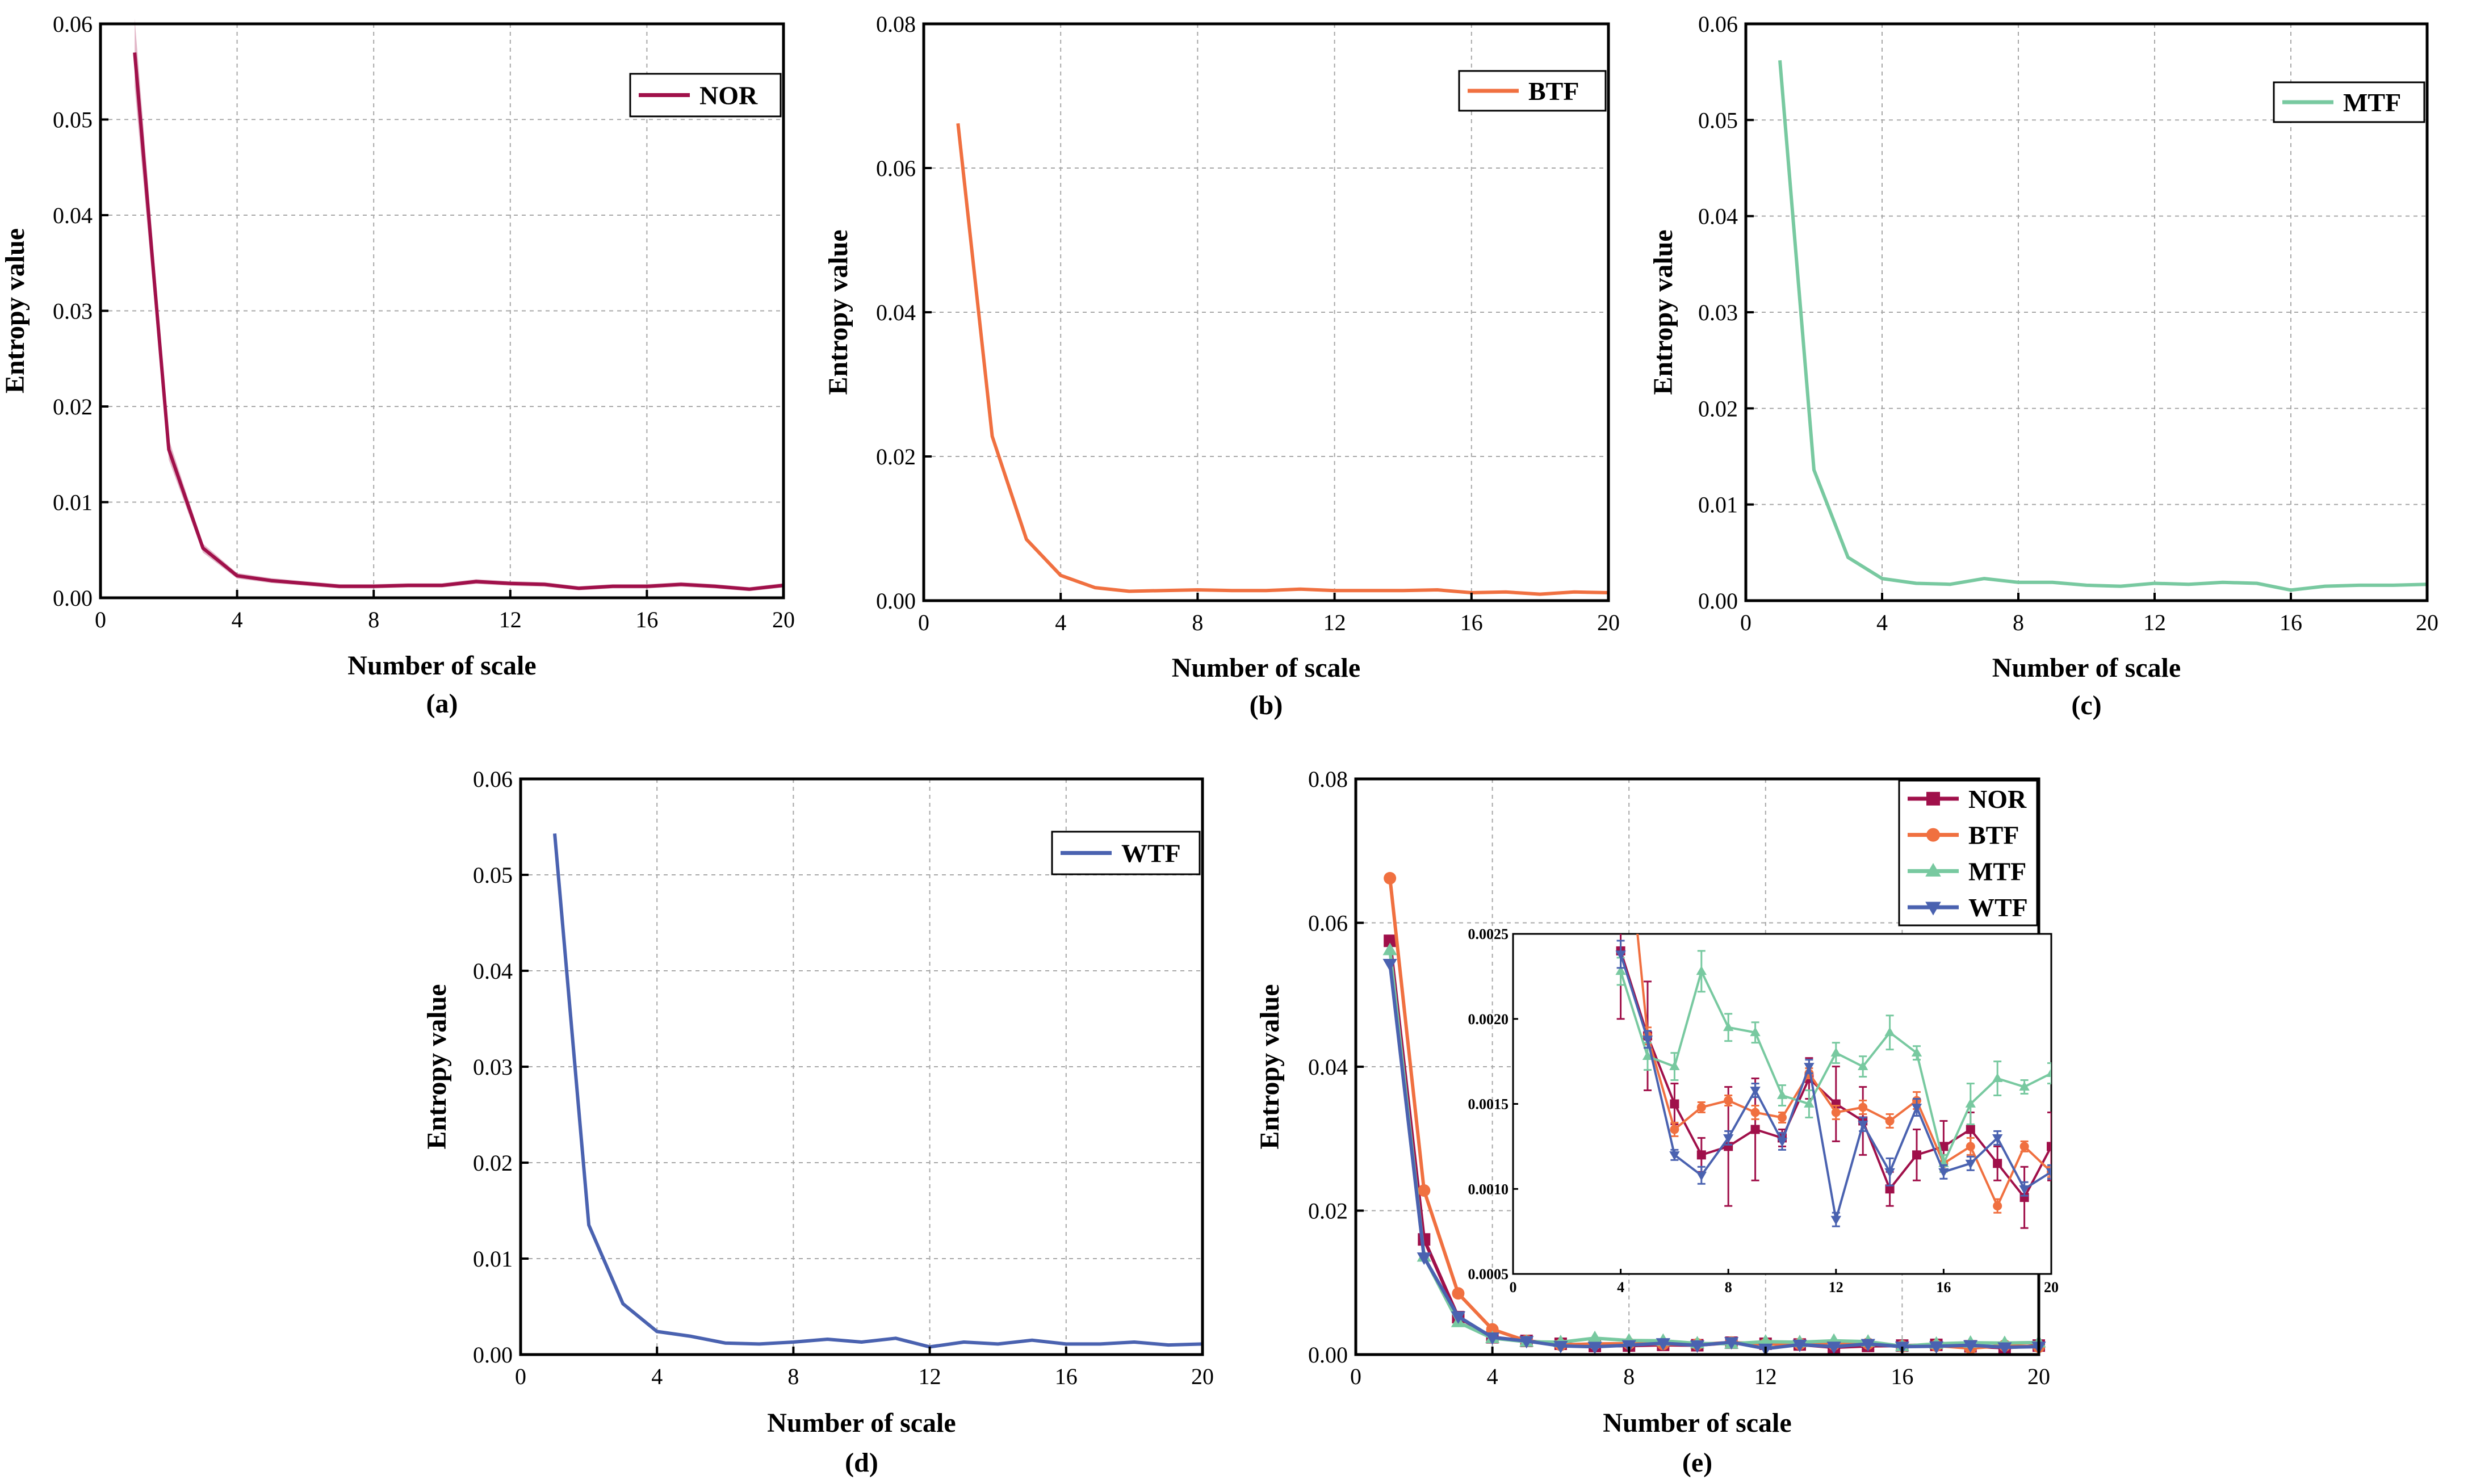  Describe the element at coordinates (1933, 835) in the screenshot. I see `legend-marker-BTF` at that location.